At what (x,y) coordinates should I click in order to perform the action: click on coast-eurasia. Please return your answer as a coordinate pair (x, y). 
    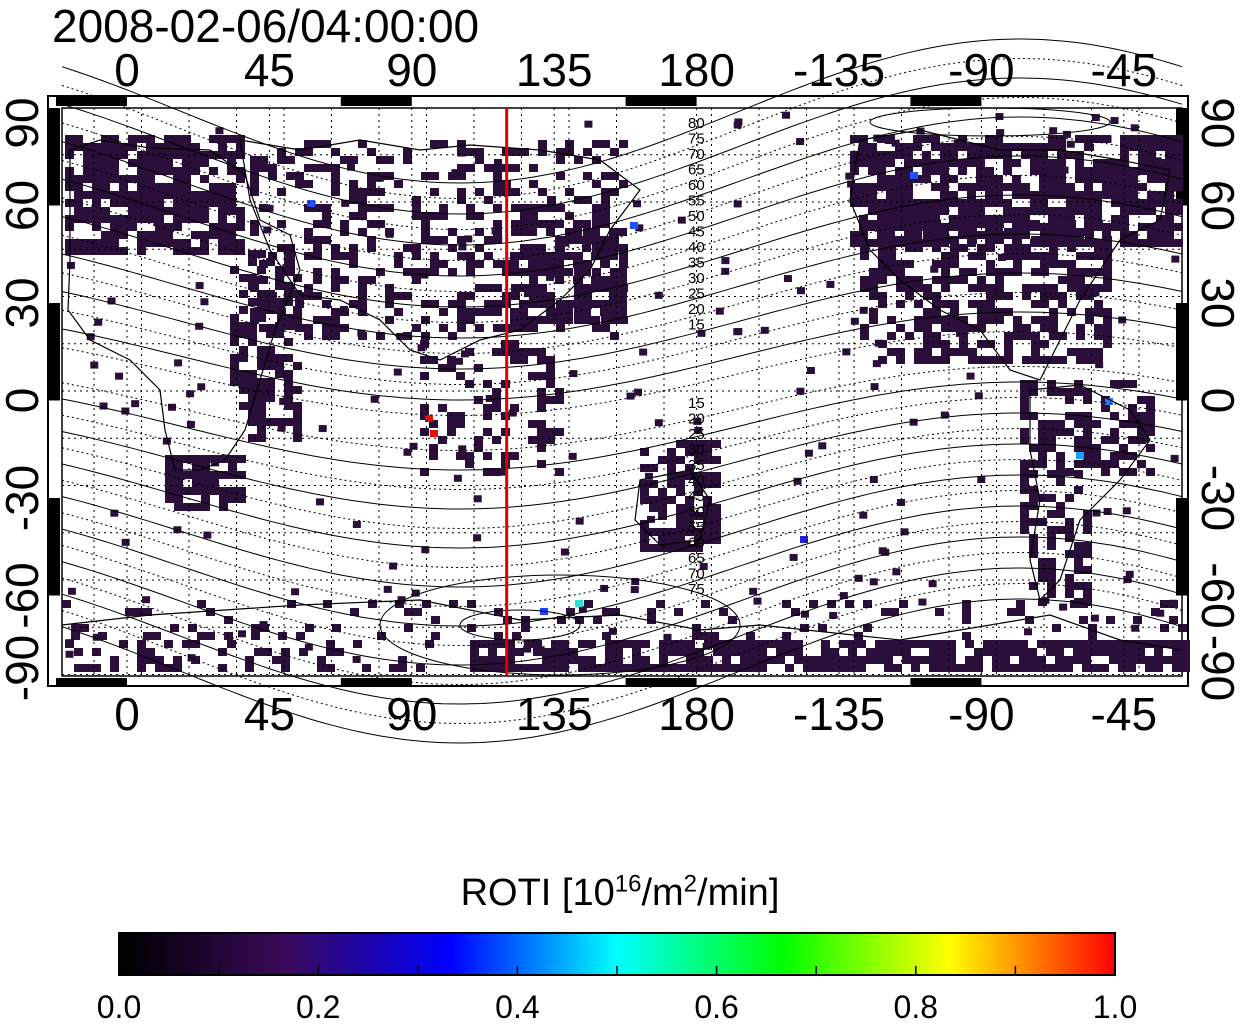
    Looking at the image, I should click on (440, 250).